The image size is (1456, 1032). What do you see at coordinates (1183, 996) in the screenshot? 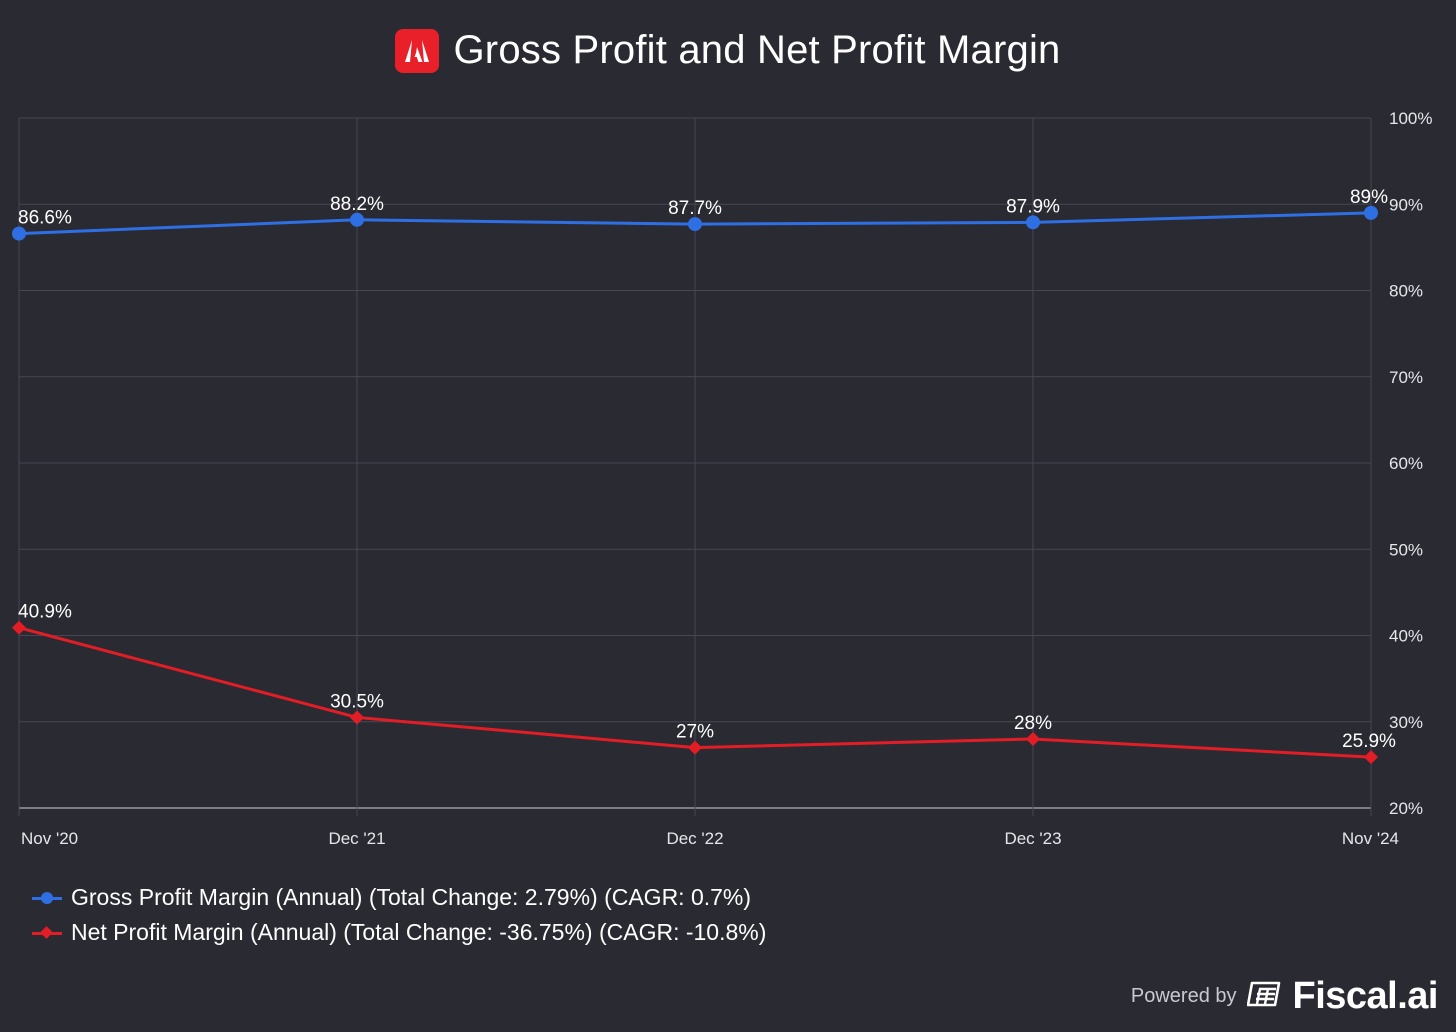
I see `powered-by-text: Powered by` at bounding box center [1183, 996].